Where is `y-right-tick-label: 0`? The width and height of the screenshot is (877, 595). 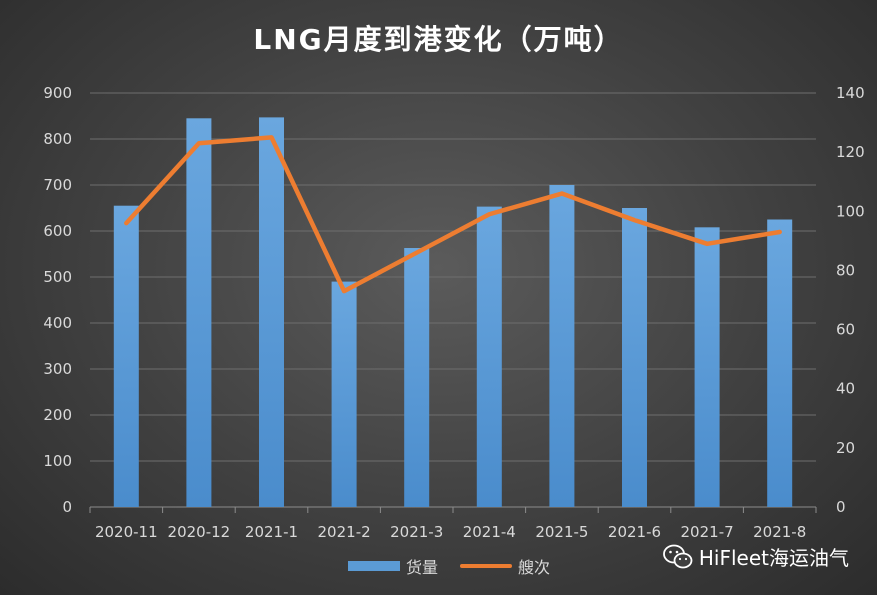
y-right-tick-label: 0 is located at coordinates (841, 507).